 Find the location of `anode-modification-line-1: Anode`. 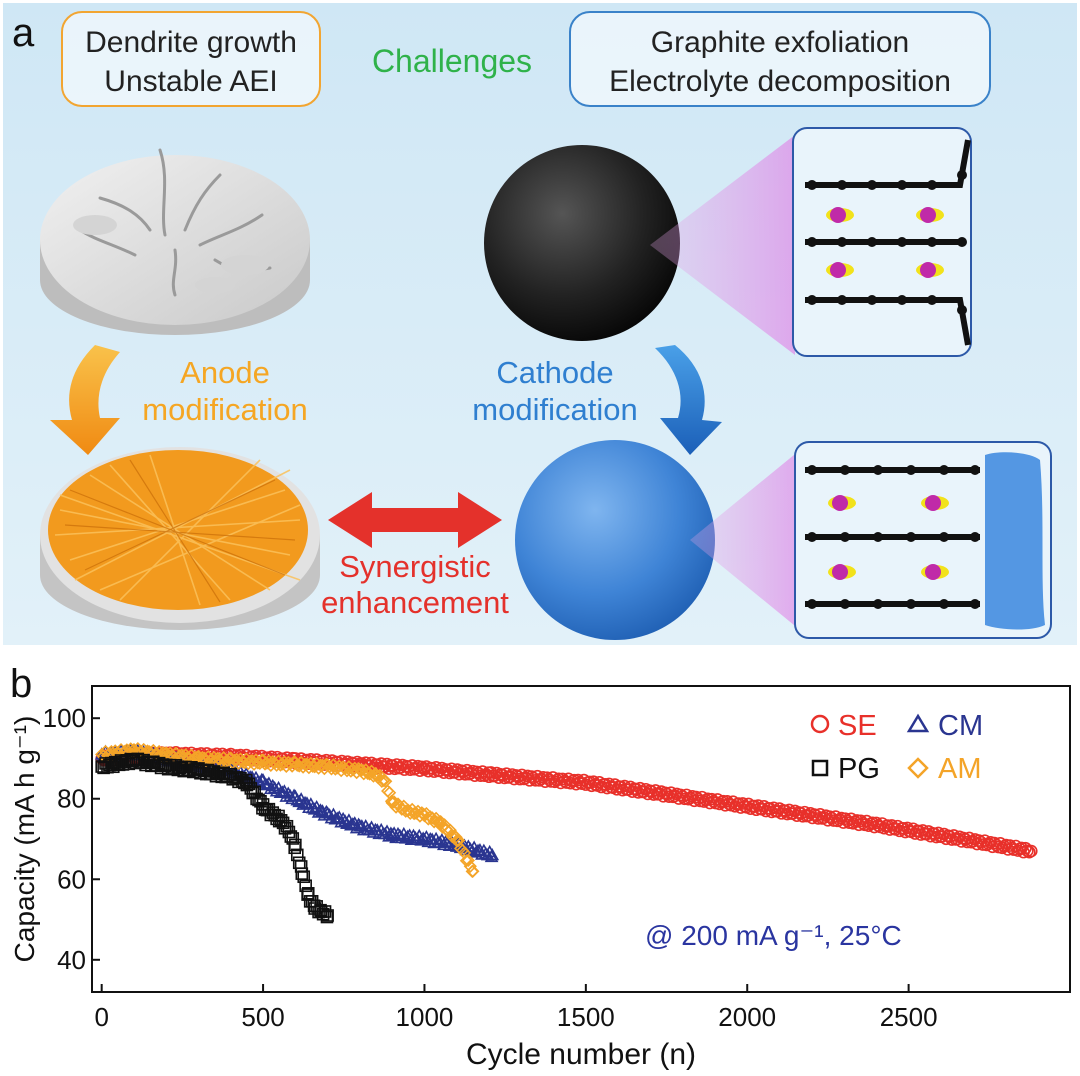

anode-modification-line-1: Anode is located at coordinates (225, 372).